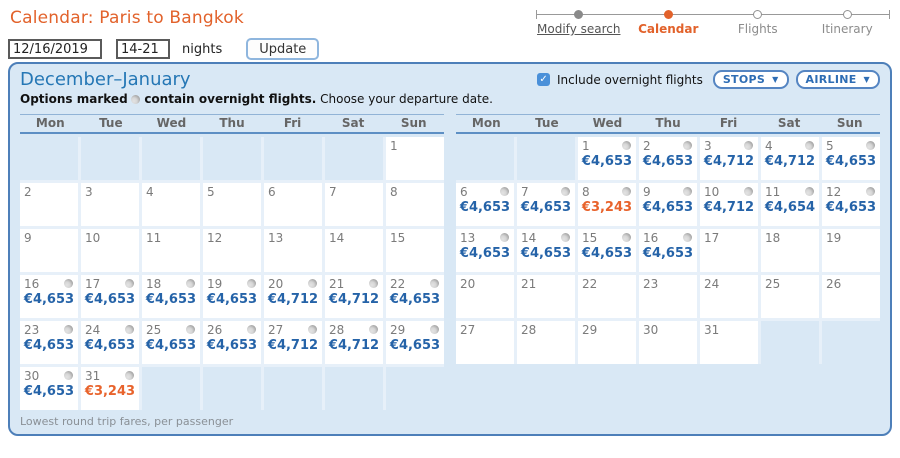 This screenshot has width=900, height=458. I want to click on day-cell-december-21: 21 €4,712, so click(354, 296).